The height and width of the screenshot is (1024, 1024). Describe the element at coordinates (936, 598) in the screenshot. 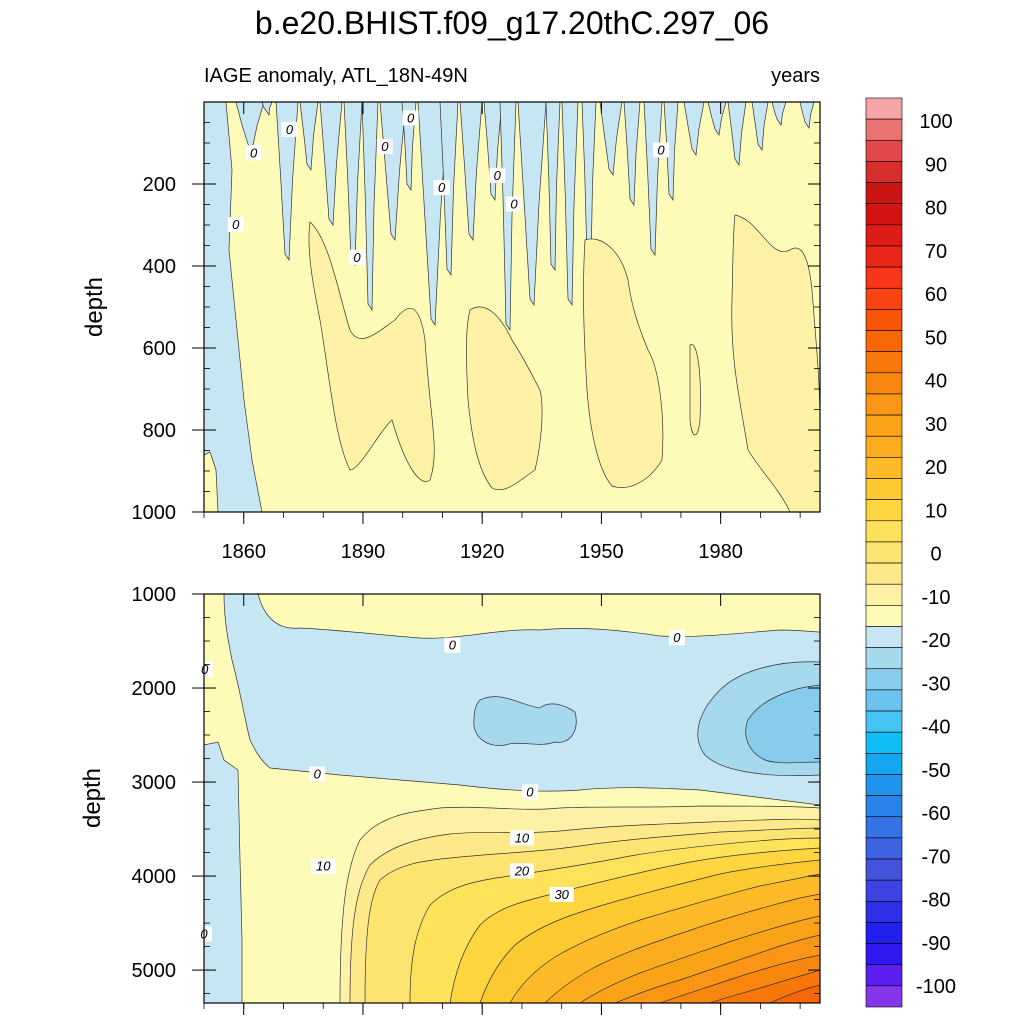

I see `colorbar-label: -10` at that location.